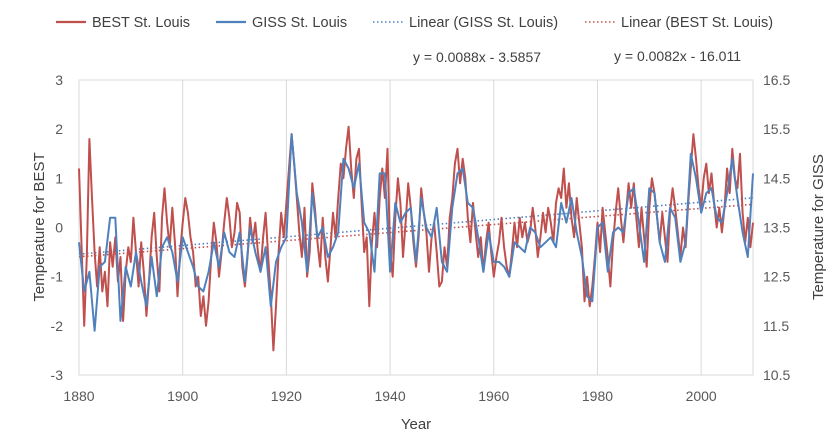  Describe the element at coordinates (483, 23) in the screenshot. I see `legend-label-giss-linear: Linear (GISS St. Louis)` at that location.